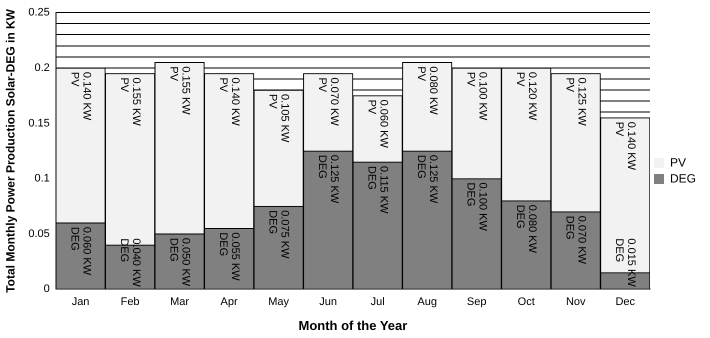  Describe the element at coordinates (279, 302) in the screenshot. I see `x-tick-label: May` at that location.